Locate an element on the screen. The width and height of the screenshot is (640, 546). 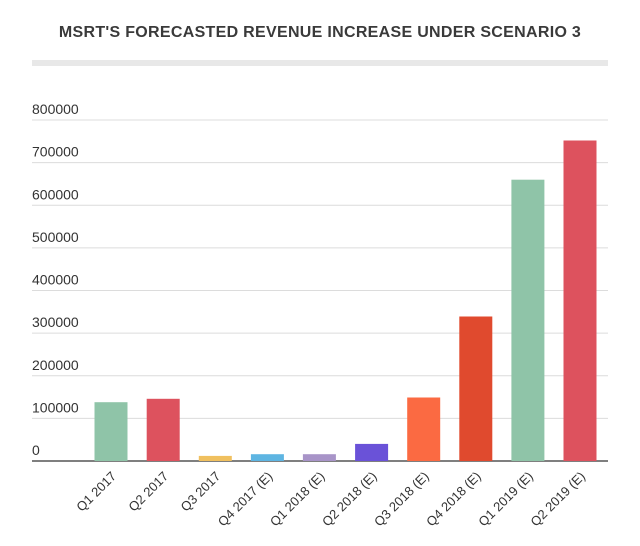
y-tick-label: 600000 is located at coordinates (55, 194).